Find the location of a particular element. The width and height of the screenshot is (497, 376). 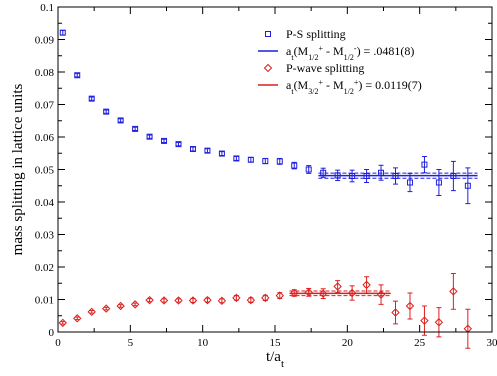

y-tick-label: 0.04 is located at coordinates (45, 203).